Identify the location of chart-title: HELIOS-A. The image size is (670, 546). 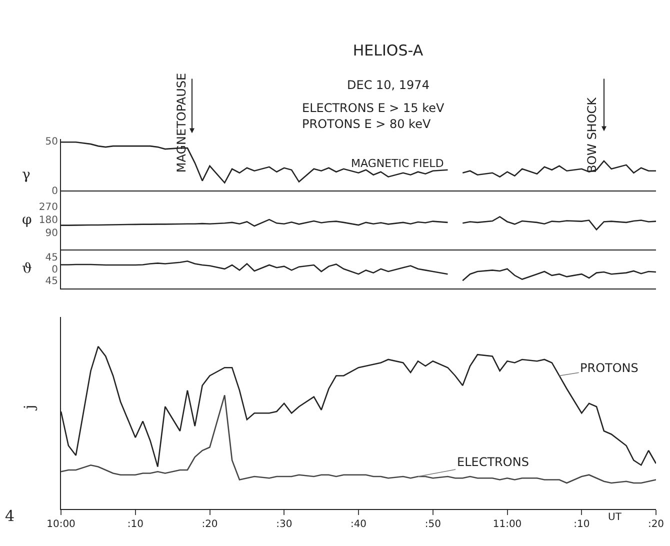
(388, 50).